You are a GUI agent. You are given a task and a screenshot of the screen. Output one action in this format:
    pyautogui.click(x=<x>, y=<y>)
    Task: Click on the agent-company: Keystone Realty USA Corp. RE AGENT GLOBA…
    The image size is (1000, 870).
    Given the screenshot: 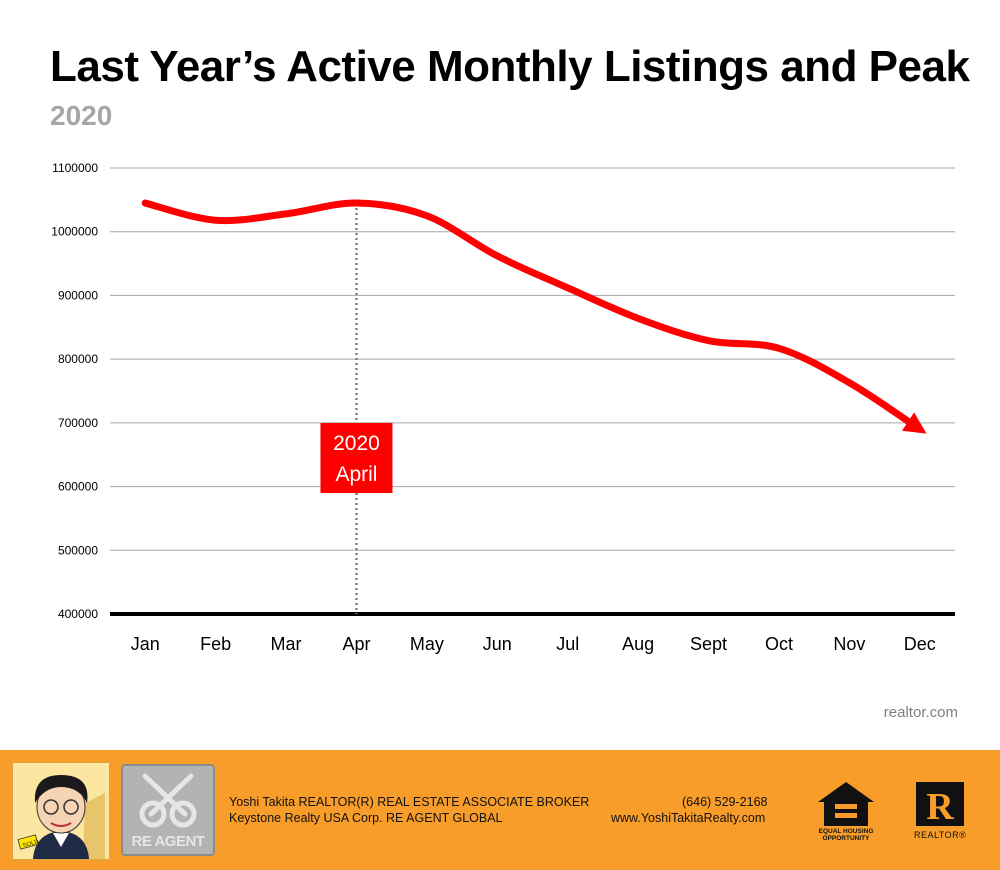 What is the action you would take?
    pyautogui.click(x=366, y=818)
    